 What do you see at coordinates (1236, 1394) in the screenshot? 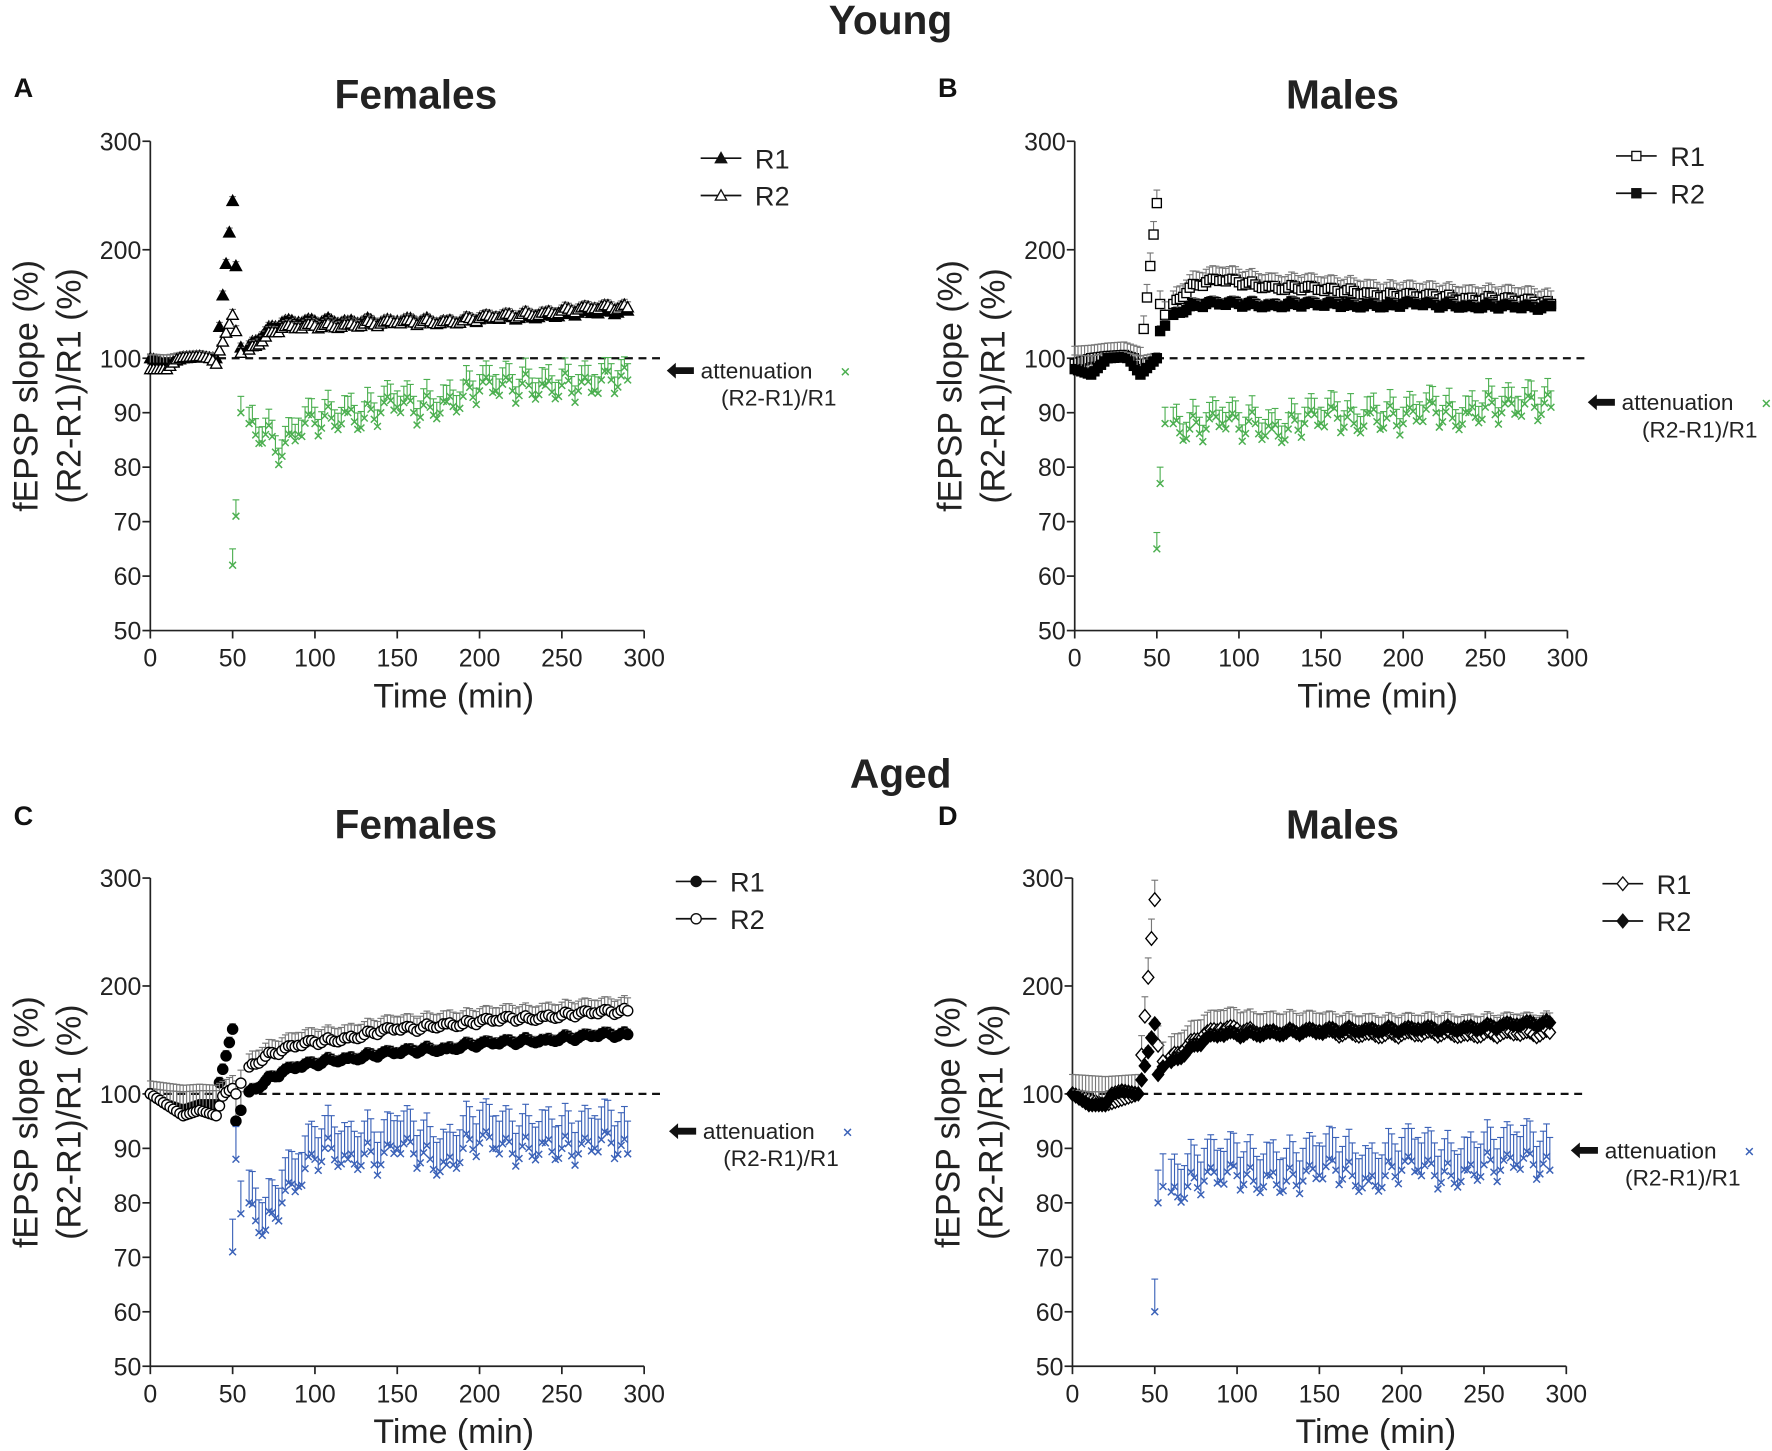
I see `x-tick-label: 100` at bounding box center [1236, 1394].